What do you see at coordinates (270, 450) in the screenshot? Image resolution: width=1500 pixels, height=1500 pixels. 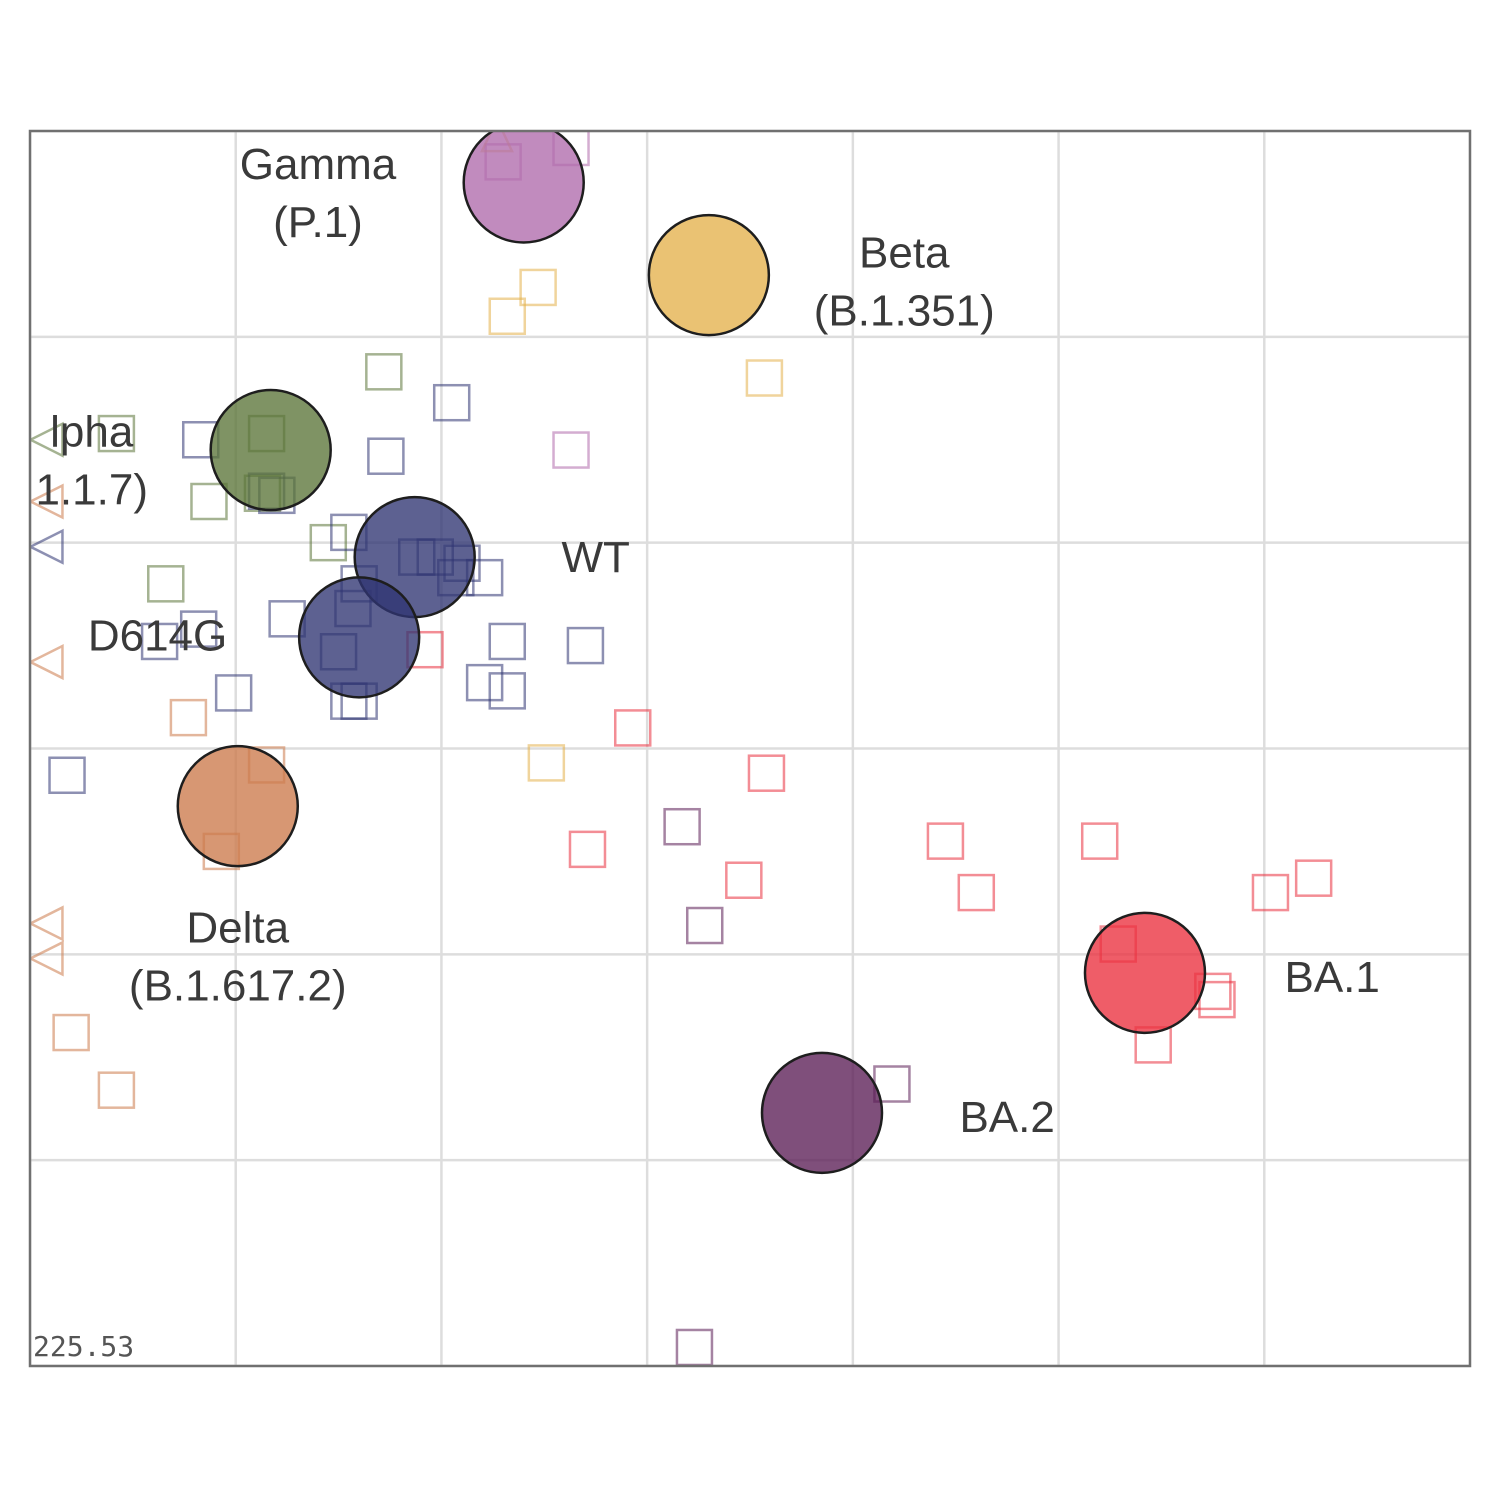 I see `antigen-point-alpha` at bounding box center [270, 450].